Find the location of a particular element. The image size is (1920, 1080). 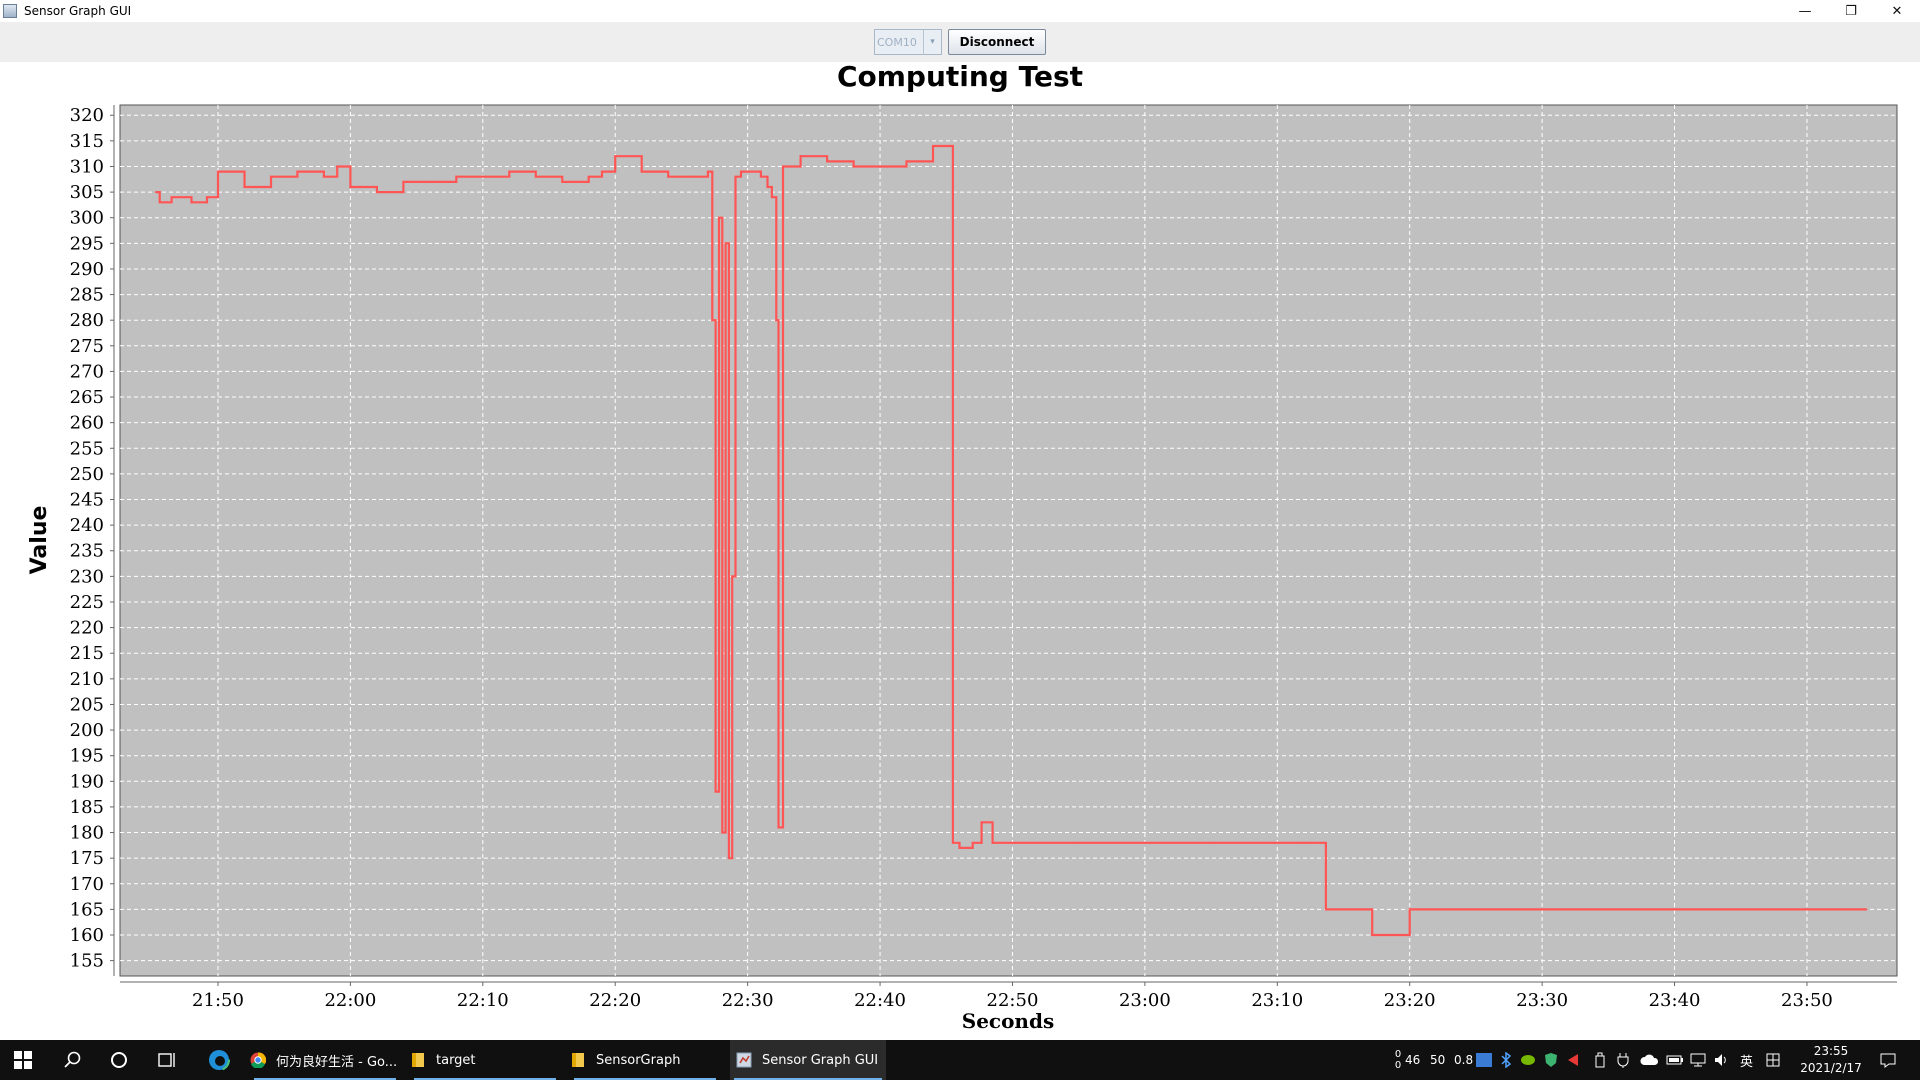

window-controls: — ❐ ✕ is located at coordinates (1851, 11).